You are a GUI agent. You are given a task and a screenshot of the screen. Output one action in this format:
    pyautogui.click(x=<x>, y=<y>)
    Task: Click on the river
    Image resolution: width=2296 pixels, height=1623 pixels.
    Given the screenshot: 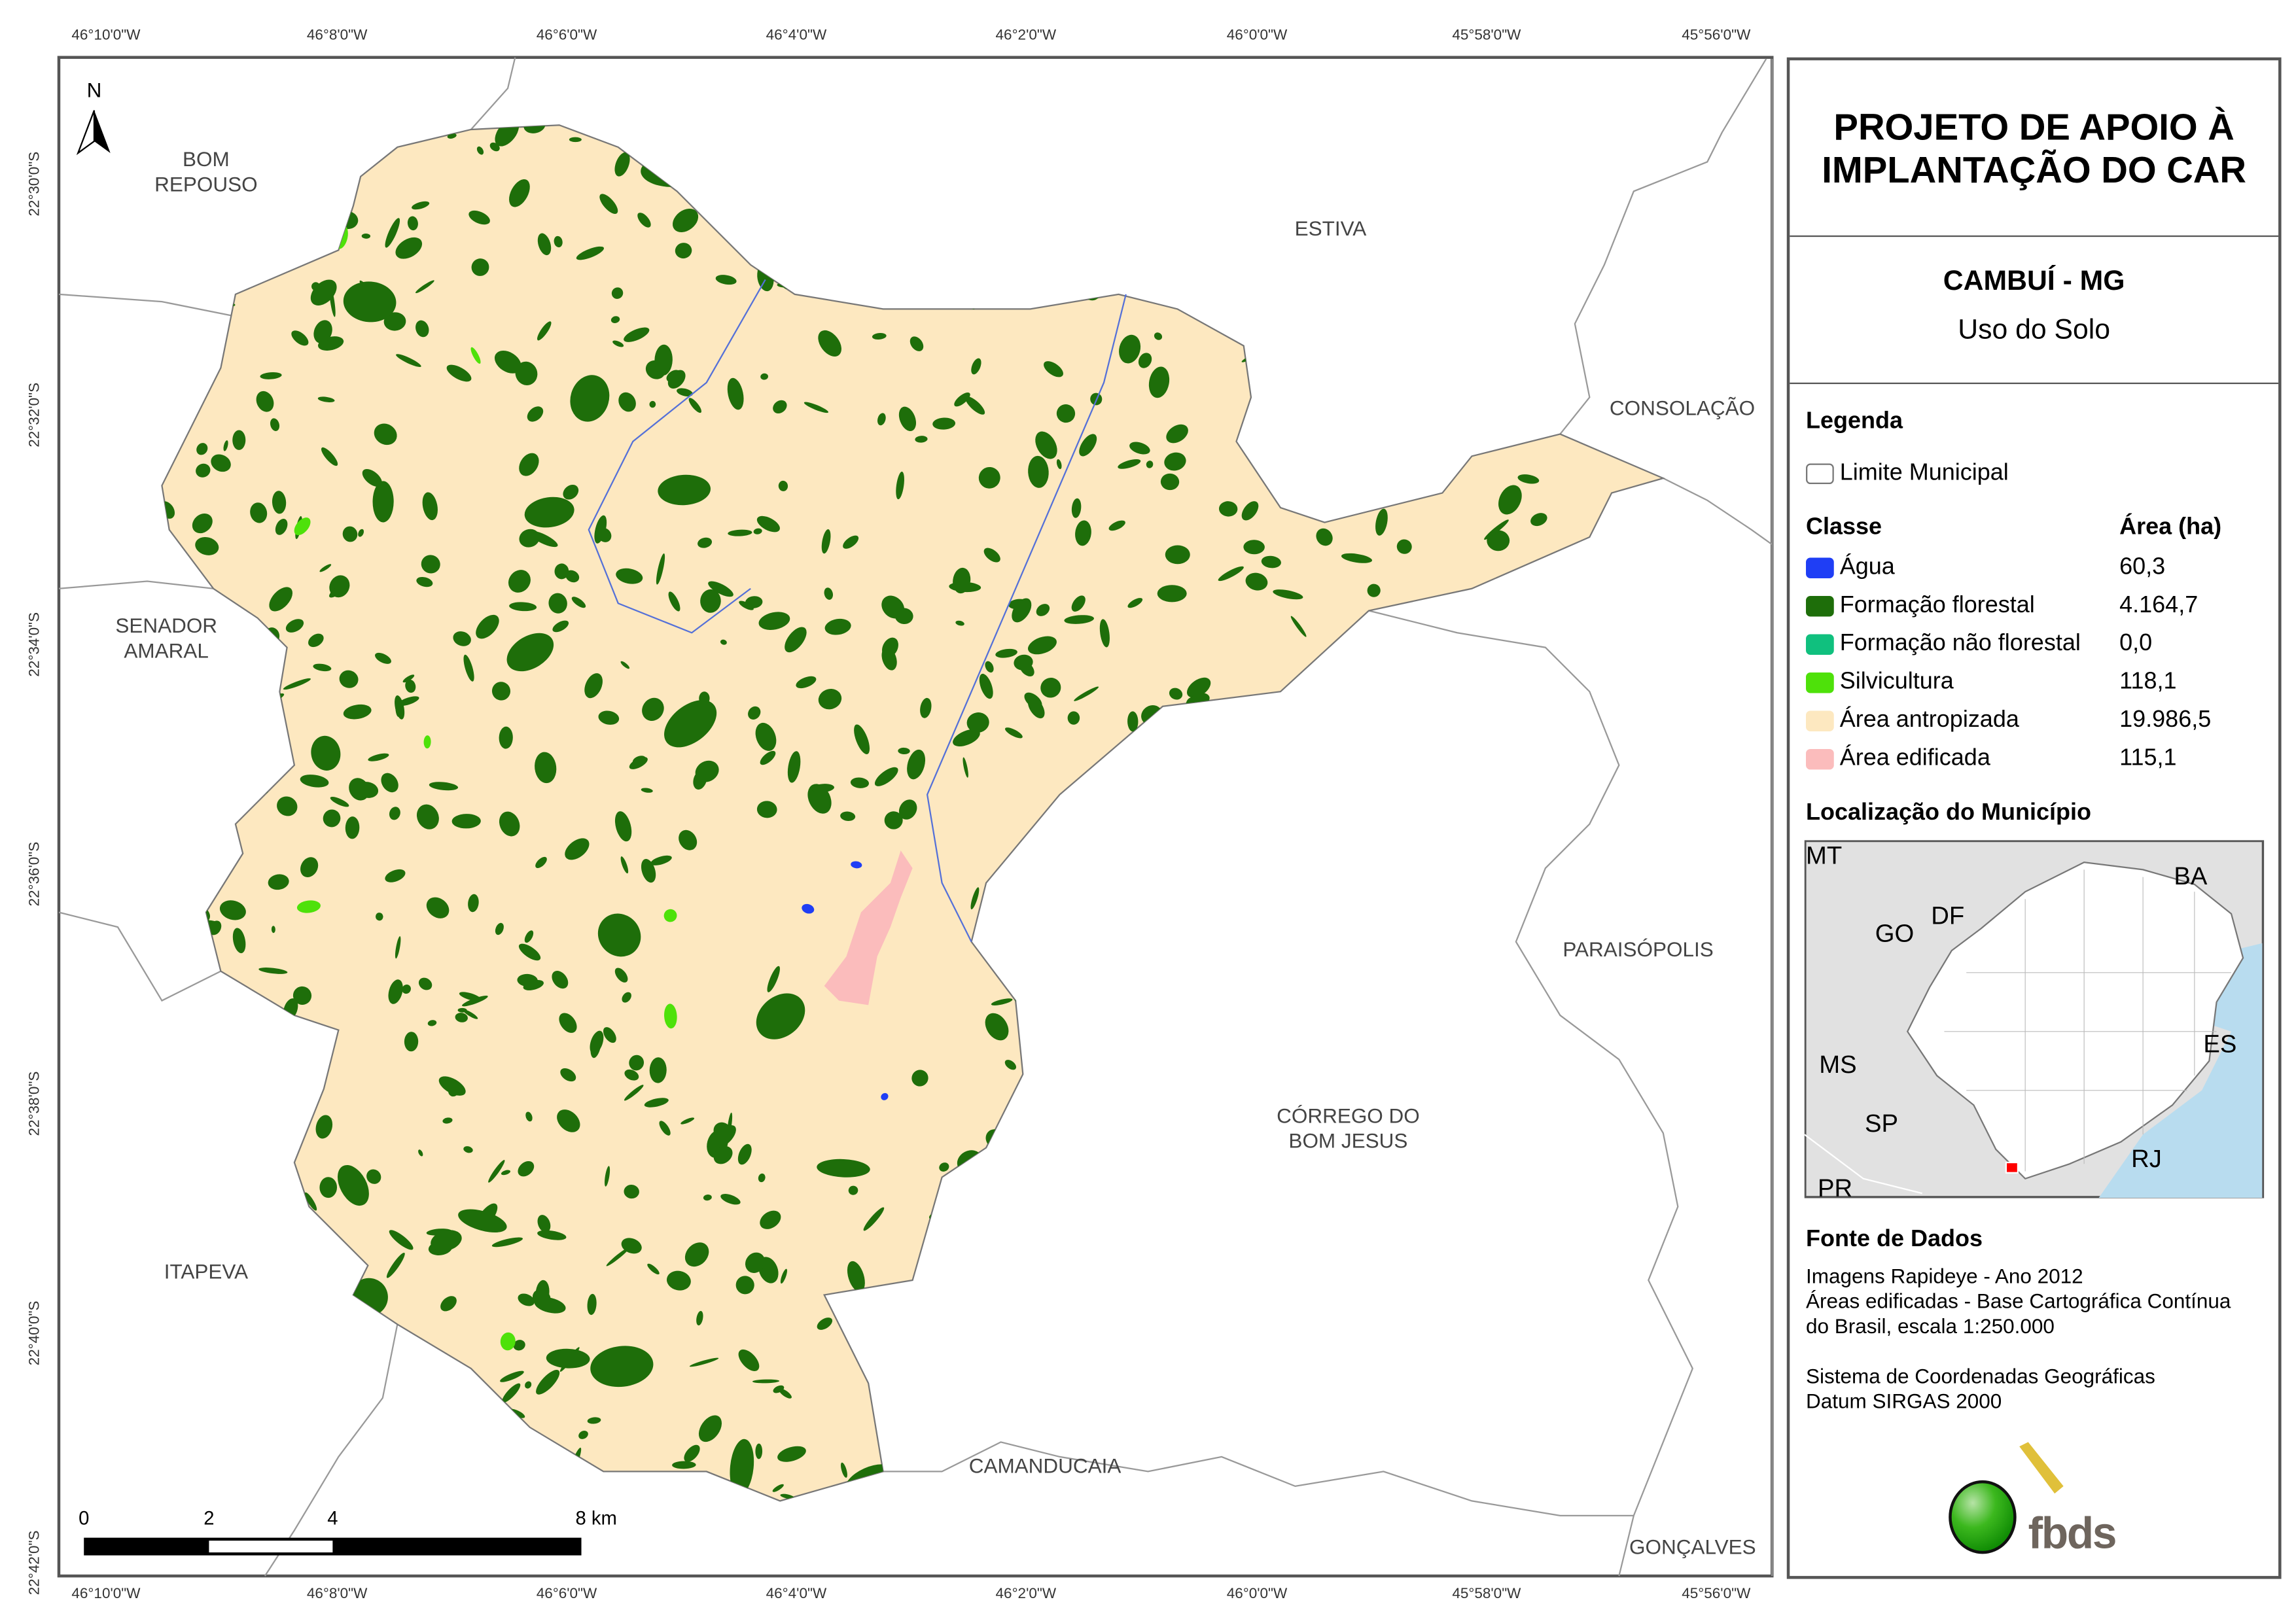 What is the action you would take?
    pyautogui.click(x=1026, y=619)
    